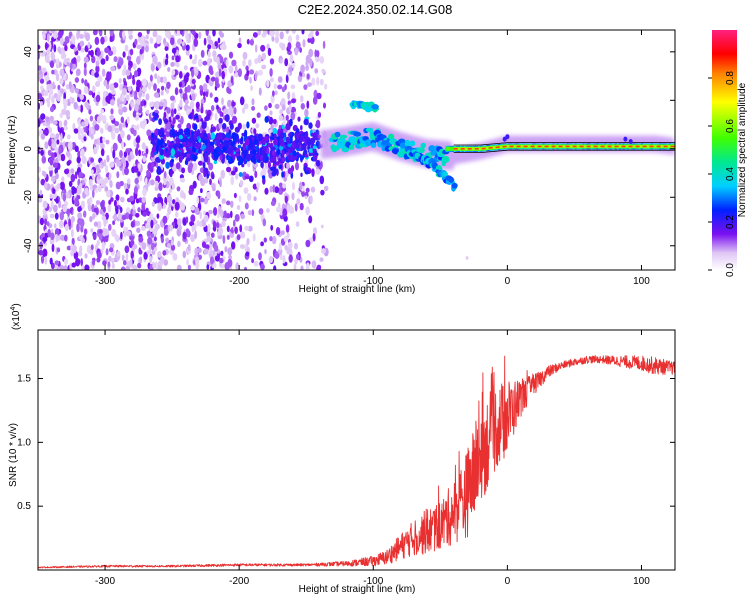 The image size is (750, 600). I want to click on x-tick-label: -200, so click(239, 281).